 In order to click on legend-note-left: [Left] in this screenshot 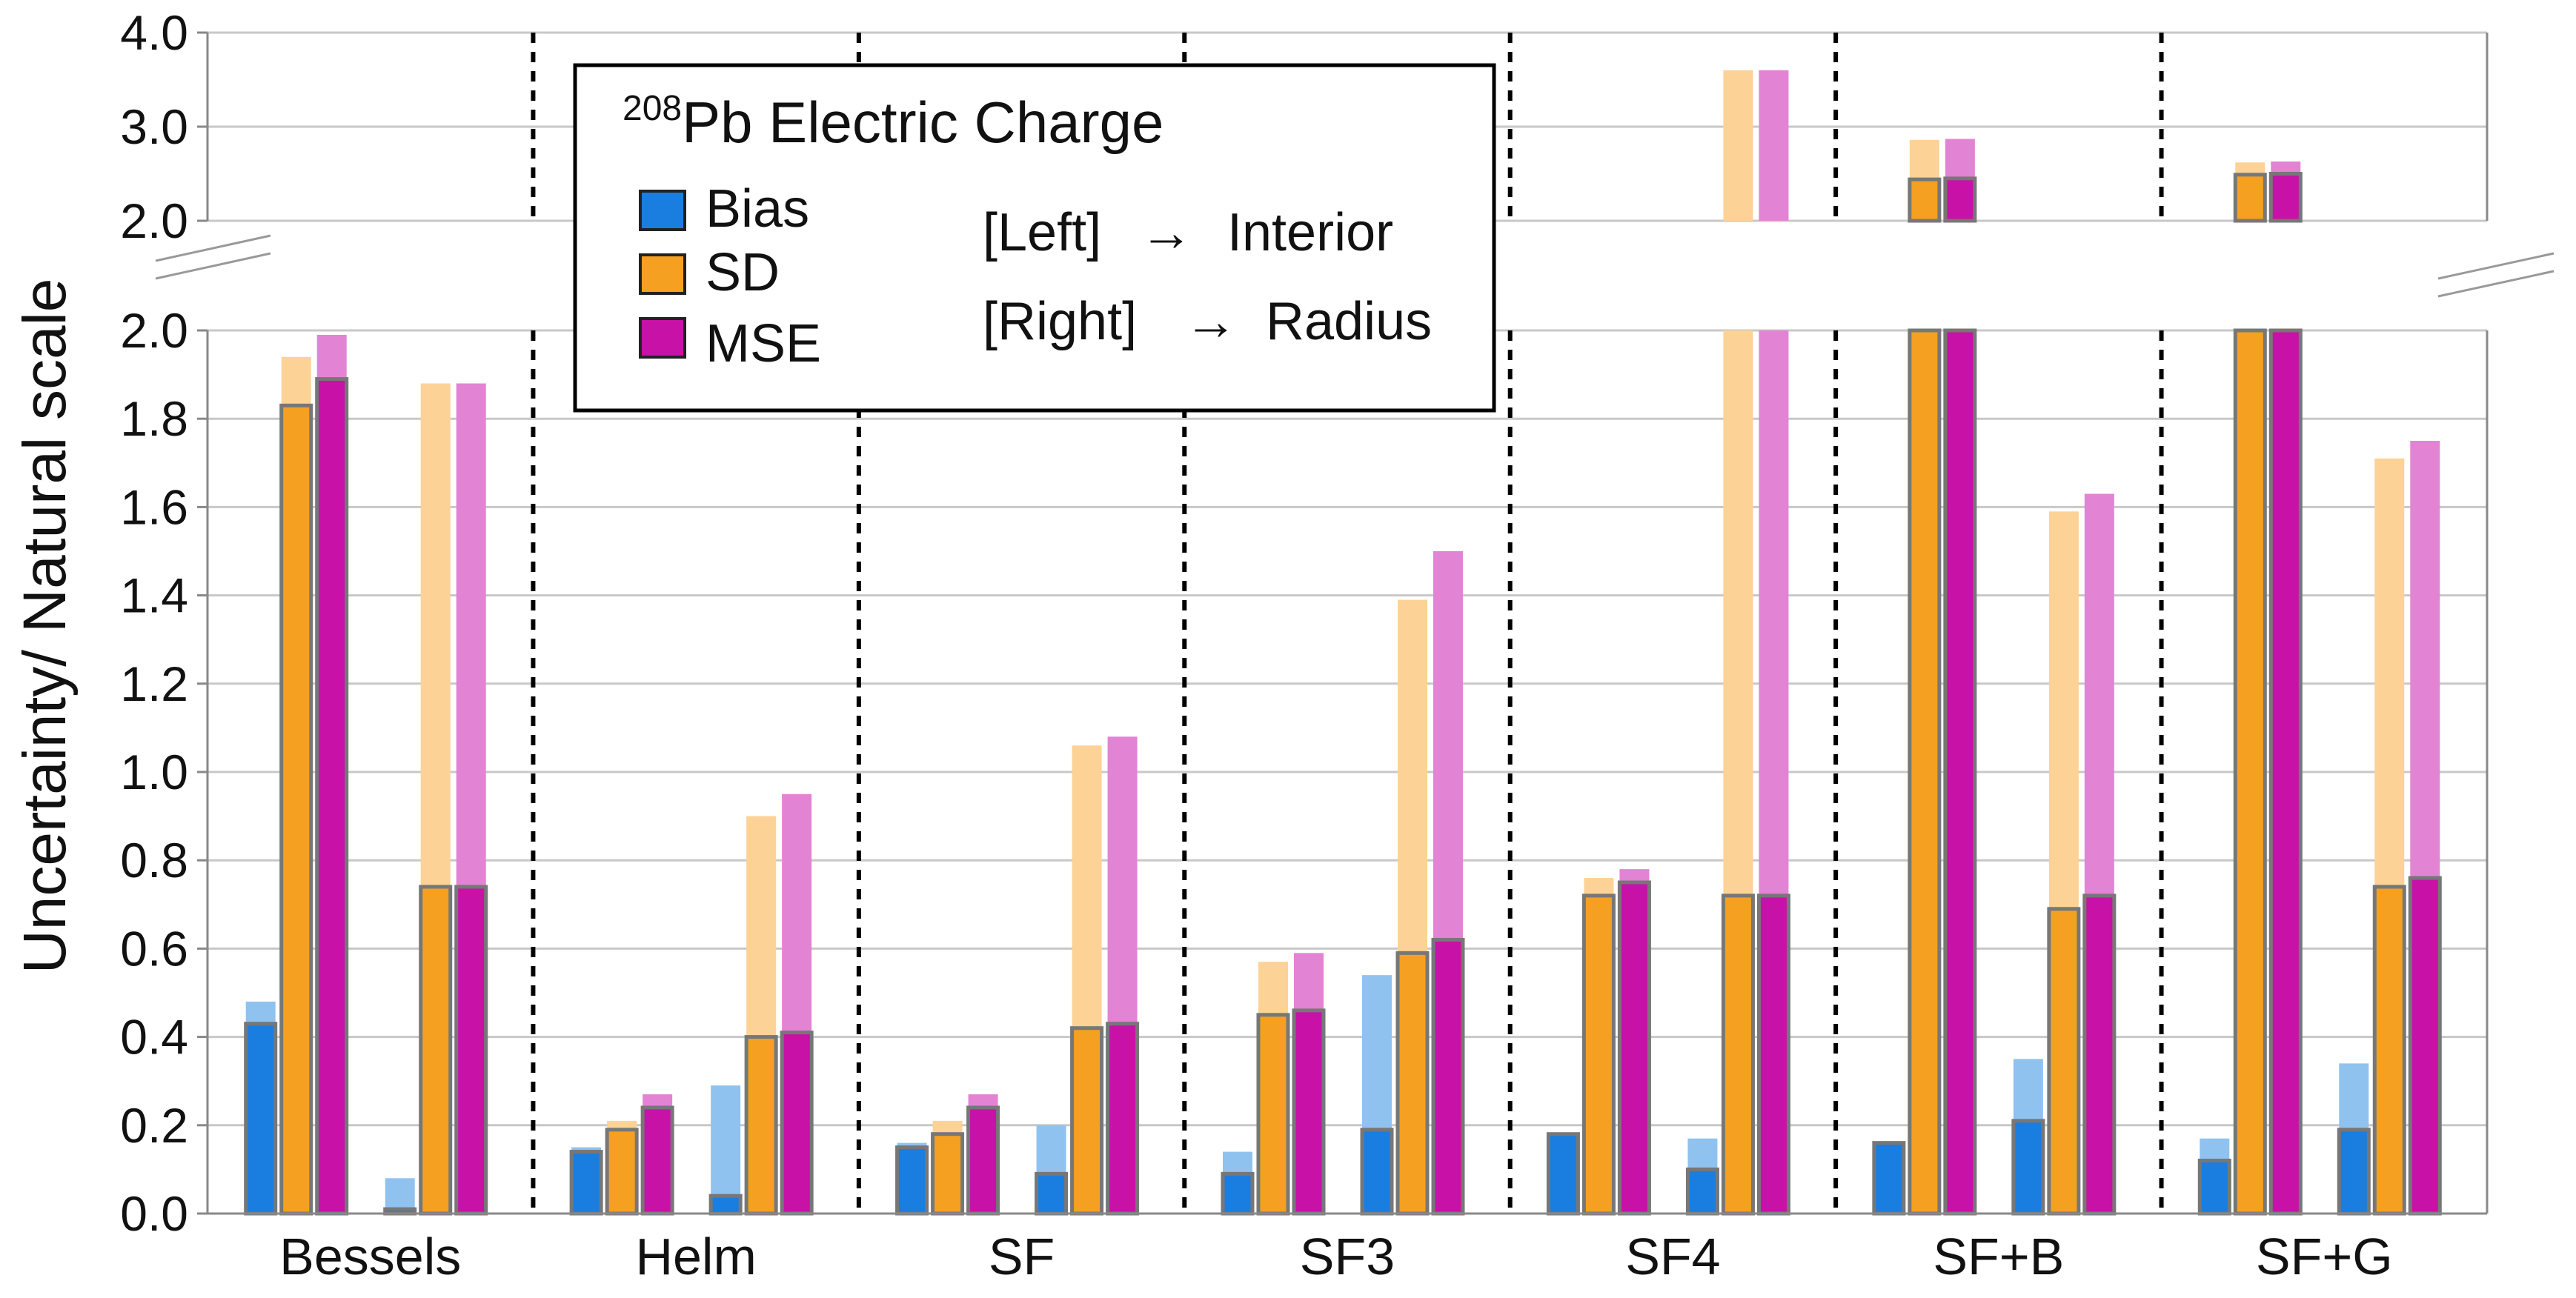, I will do `click(1042, 232)`.